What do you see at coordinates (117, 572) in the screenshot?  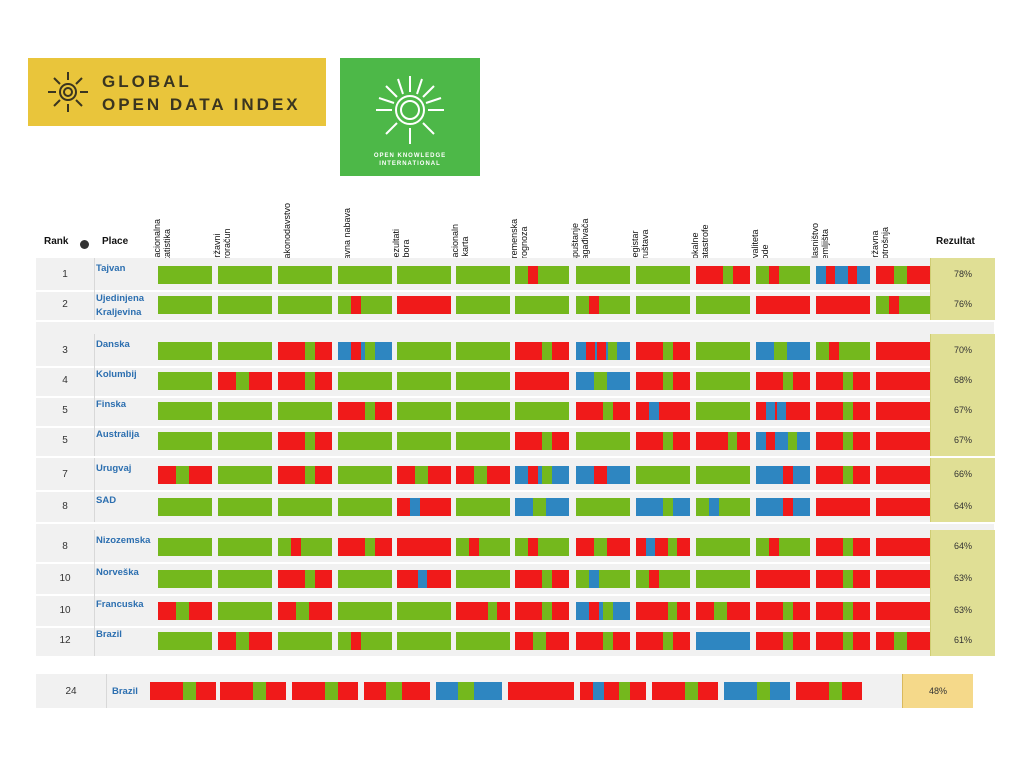 I see `place-cell: Norveška` at bounding box center [117, 572].